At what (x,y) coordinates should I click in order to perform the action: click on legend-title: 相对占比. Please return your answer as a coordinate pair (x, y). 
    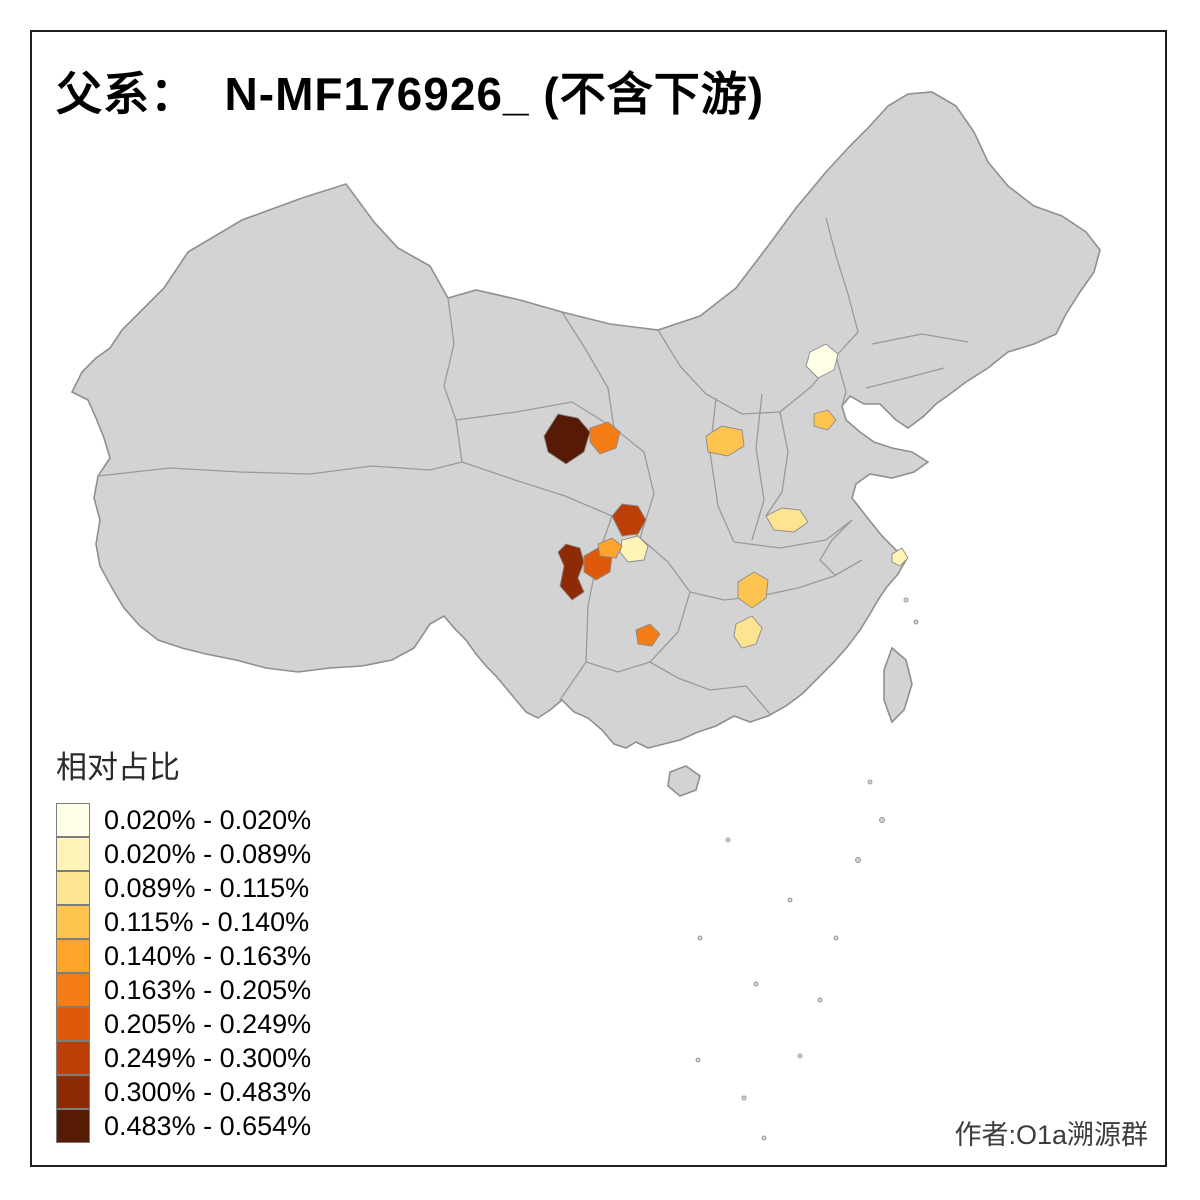
    Looking at the image, I should click on (118, 767).